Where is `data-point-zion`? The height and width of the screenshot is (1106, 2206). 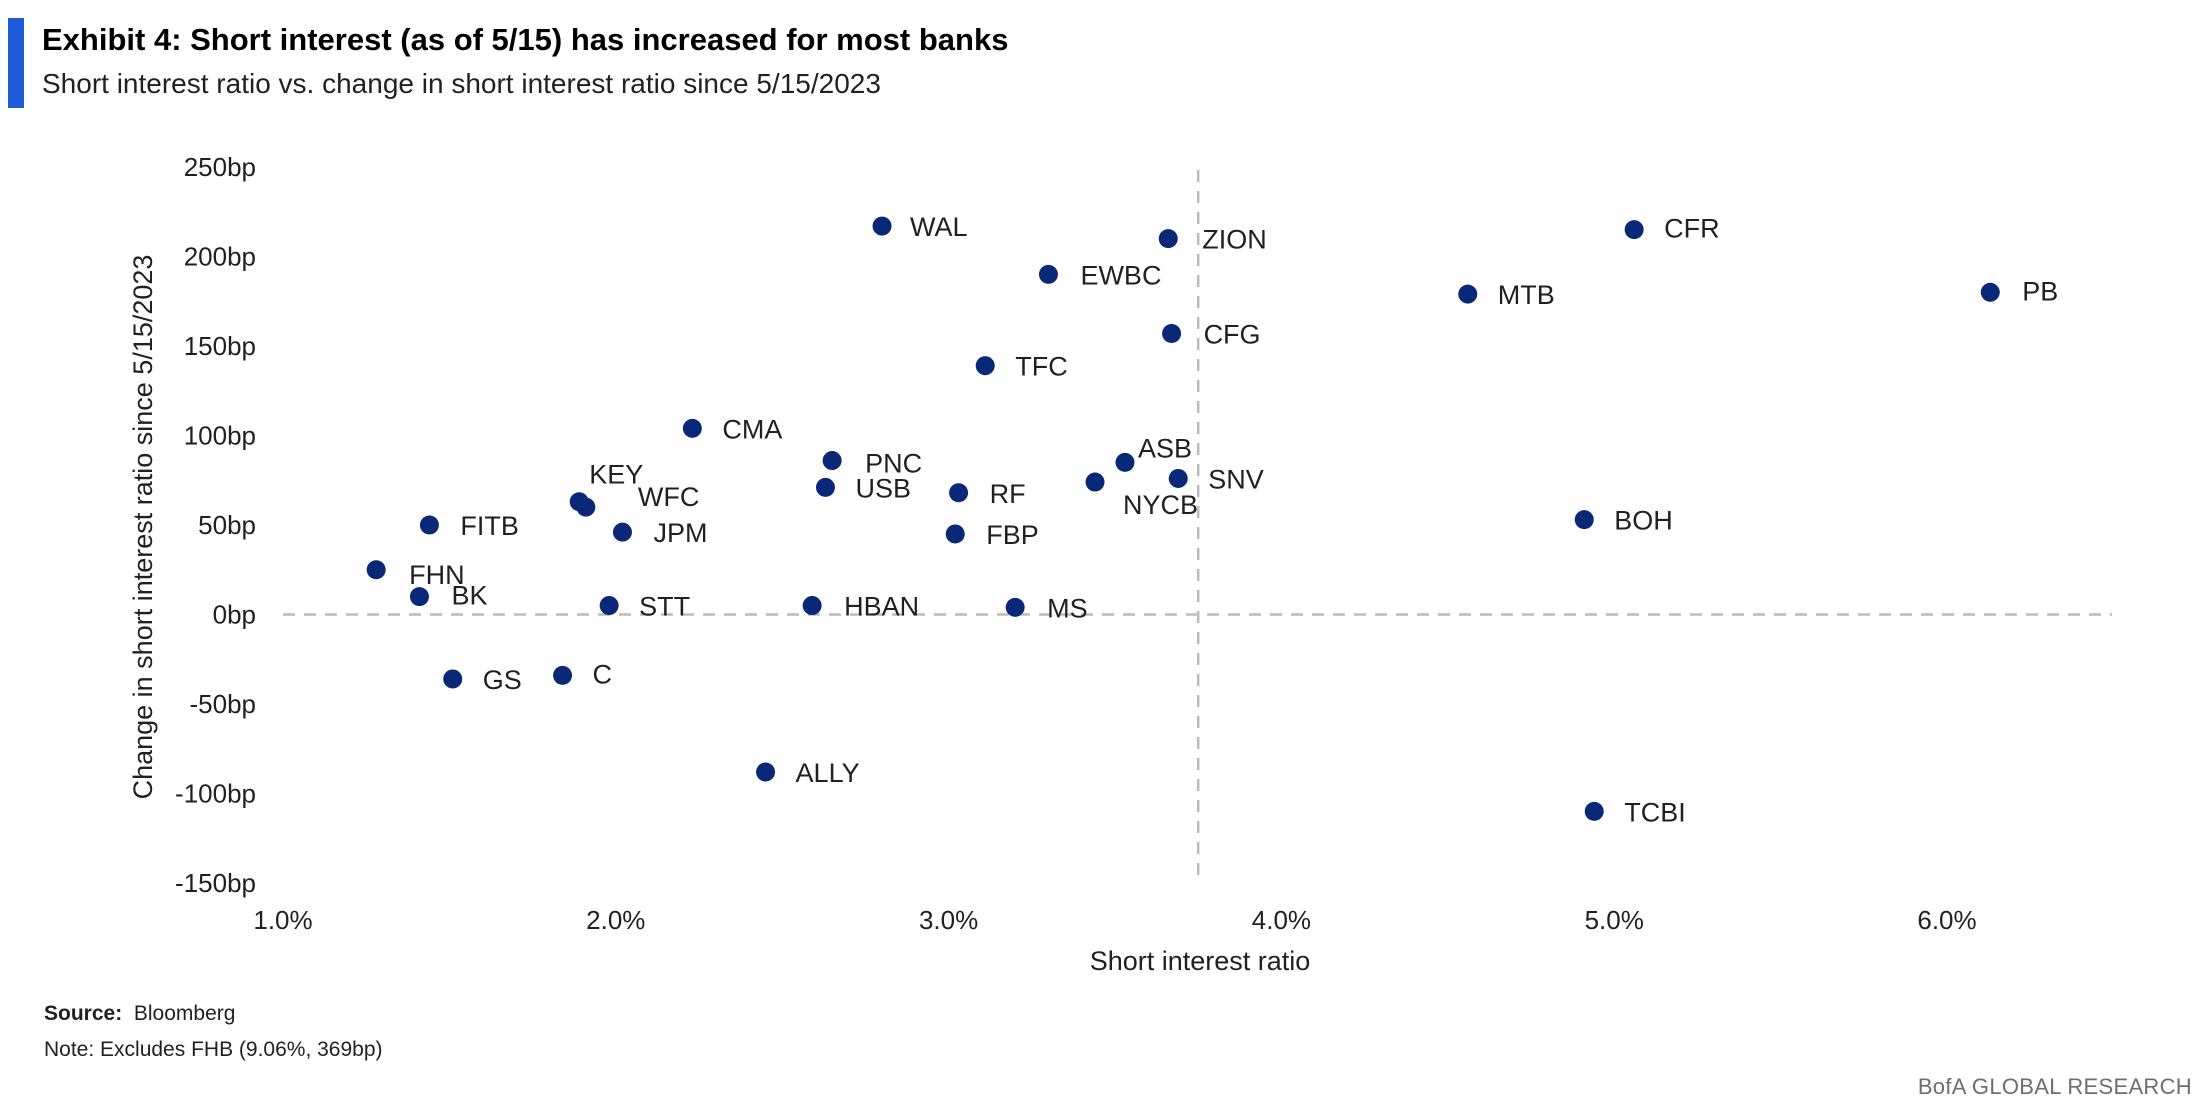
data-point-zion is located at coordinates (1168, 239).